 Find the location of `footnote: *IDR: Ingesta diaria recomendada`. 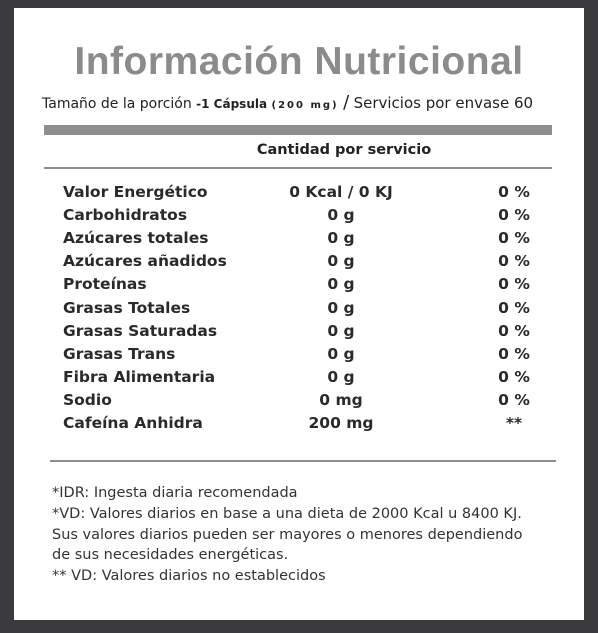

footnote: *IDR: Ingesta diaria recomendada is located at coordinates (175, 493).